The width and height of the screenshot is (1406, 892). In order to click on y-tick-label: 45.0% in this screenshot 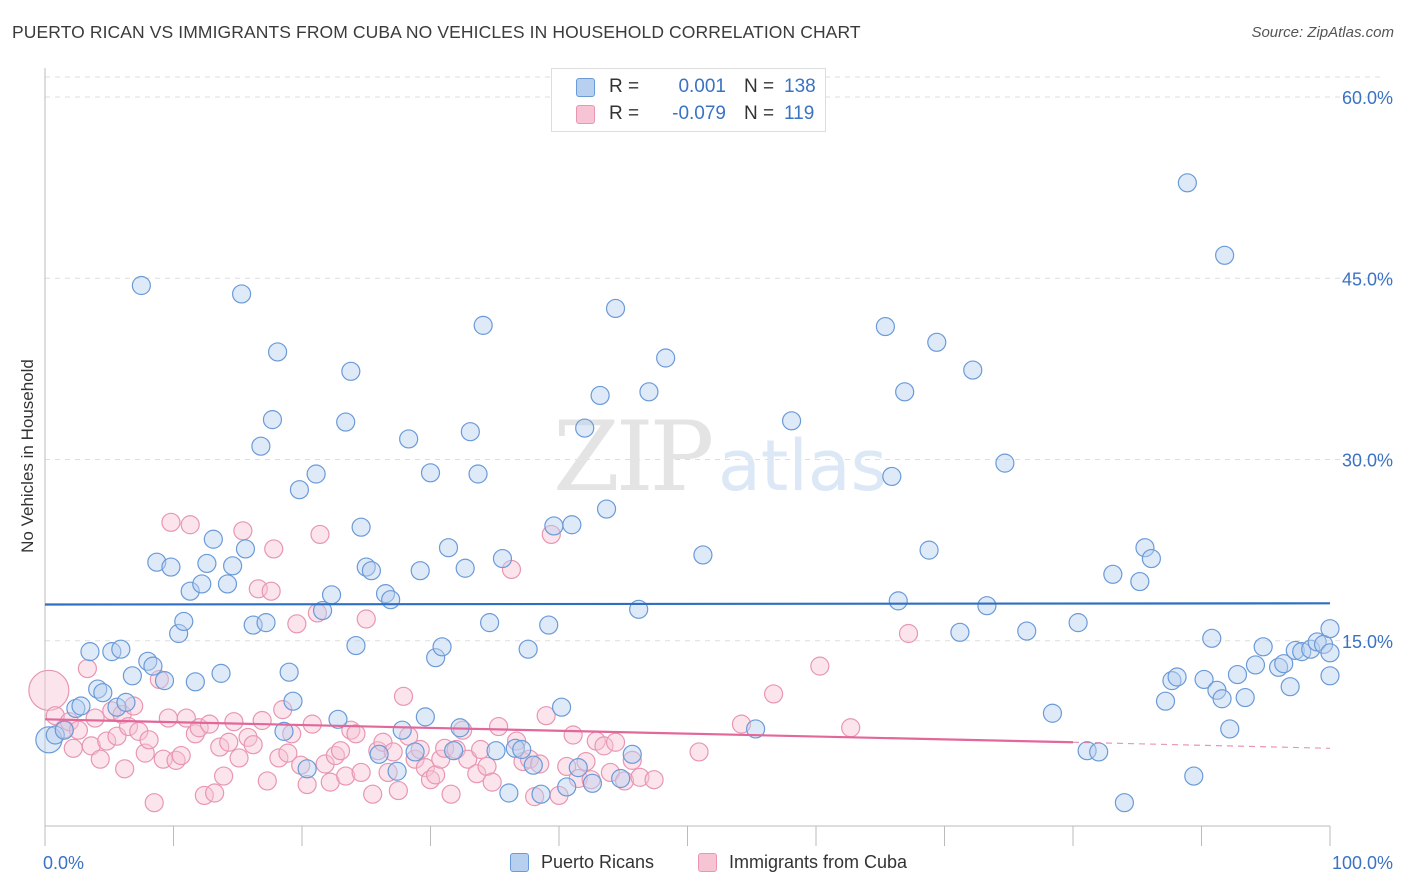, I will do `click(1367, 279)`.